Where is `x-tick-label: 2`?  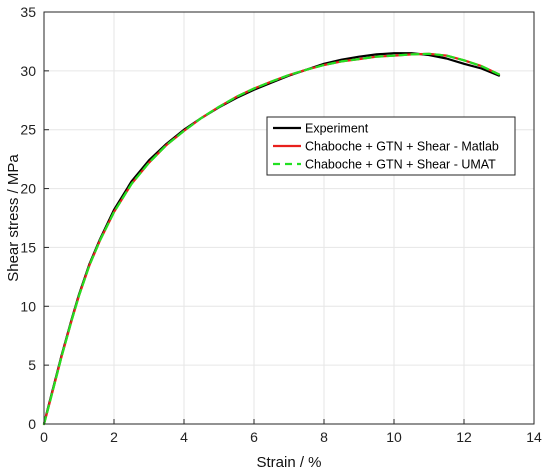
x-tick-label: 2 is located at coordinates (114, 437).